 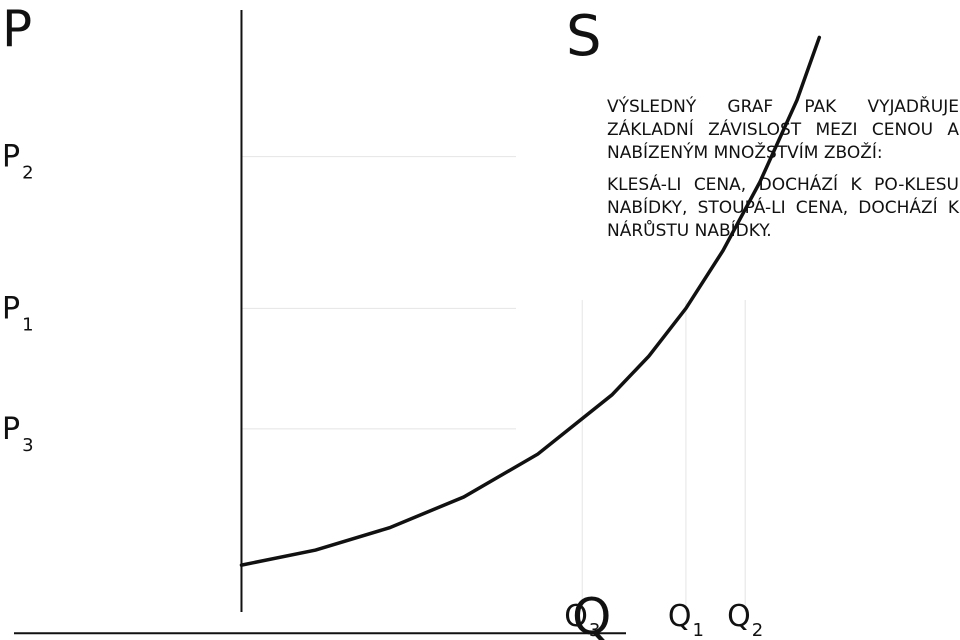 I want to click on x-tick-subscript: 1, so click(x=698, y=630).